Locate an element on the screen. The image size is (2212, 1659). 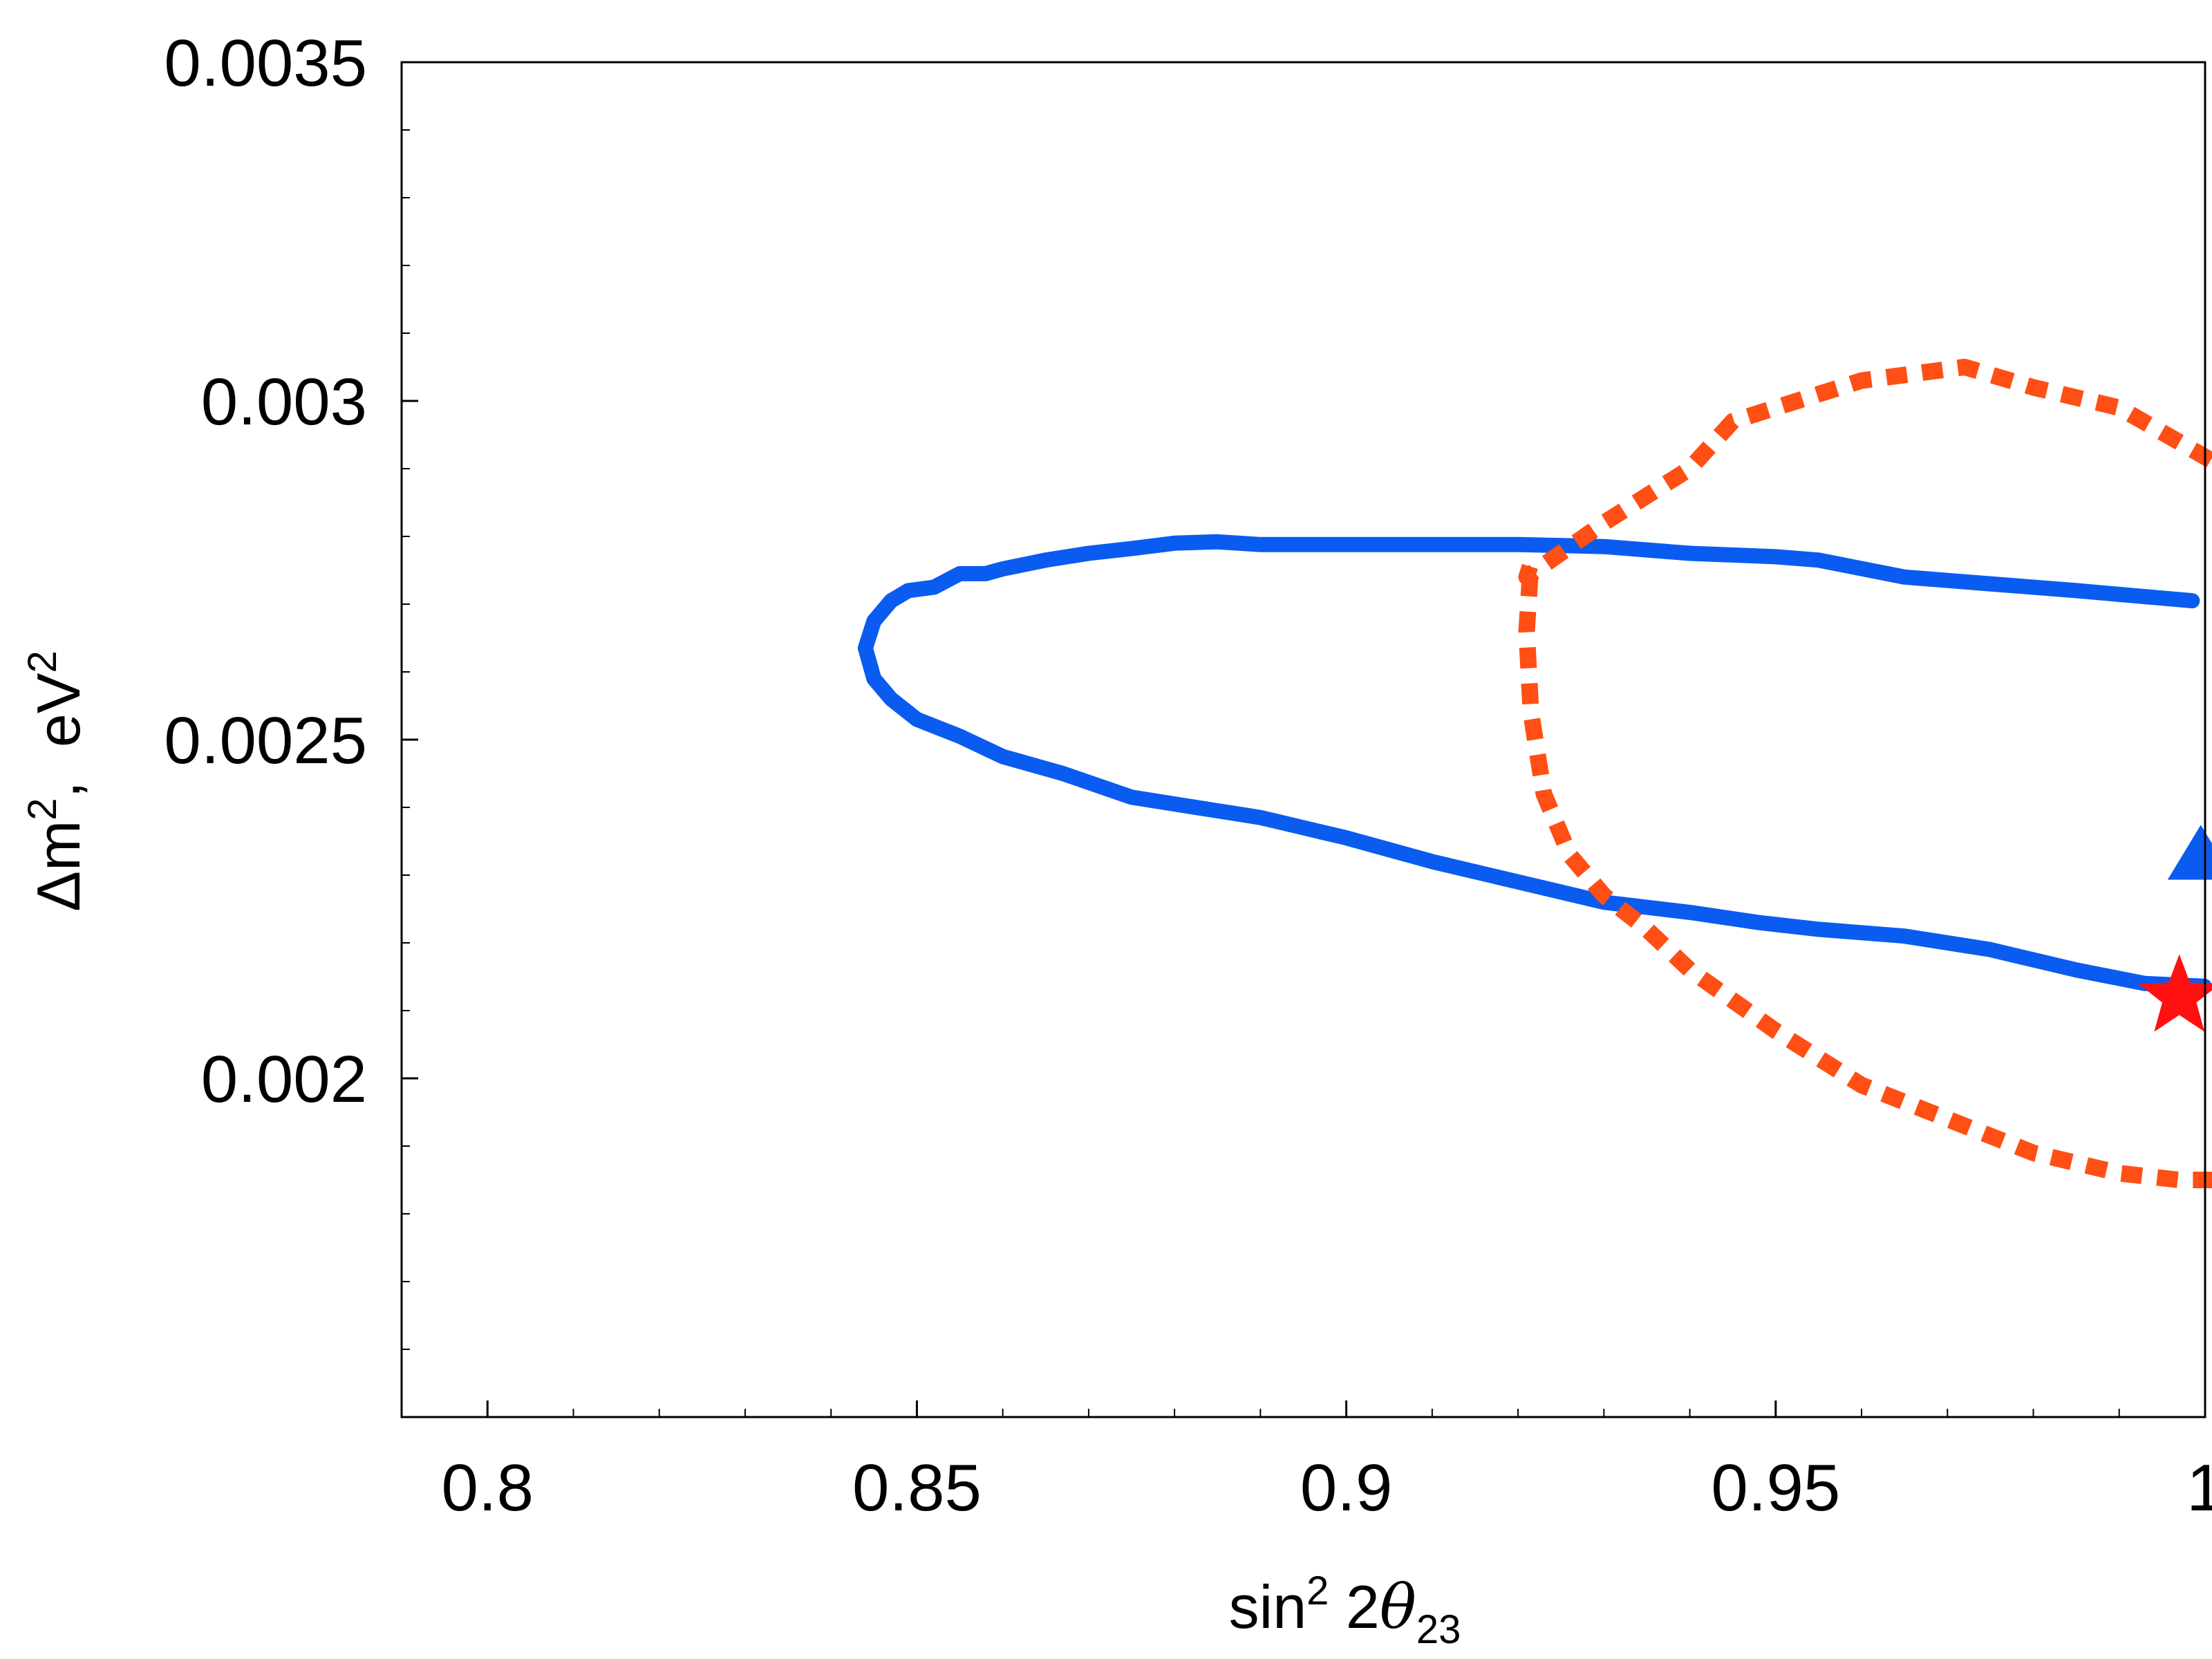
x-axis-title: sin2 2θ23 is located at coordinates (1345, 1610).